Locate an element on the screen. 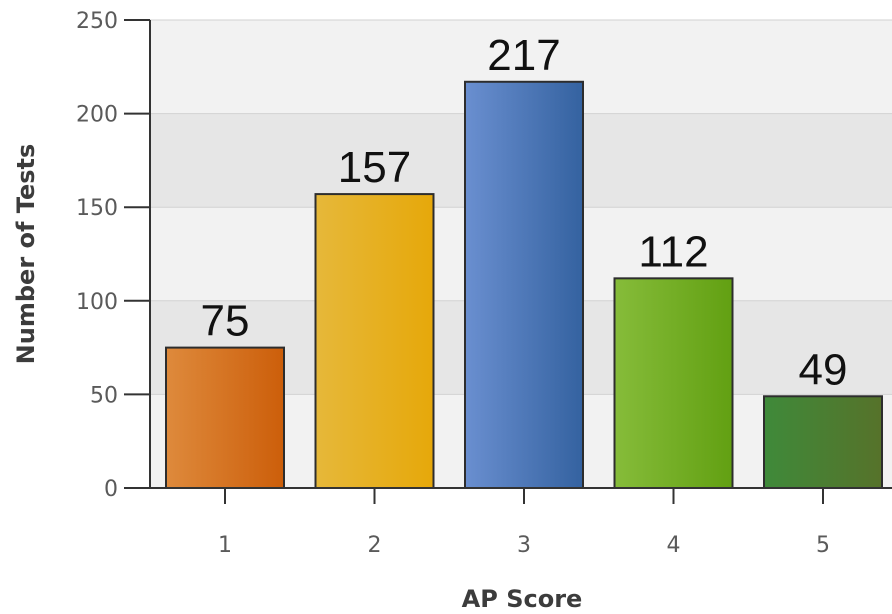 Image resolution: width=892 pixels, height=614 pixels. x-tick-label: 5 is located at coordinates (823, 545).